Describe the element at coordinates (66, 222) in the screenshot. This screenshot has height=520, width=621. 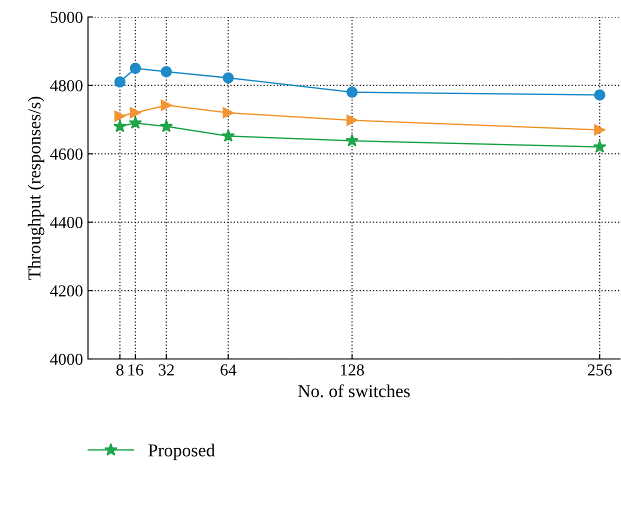
I see `y-tick-label: 4400` at that location.